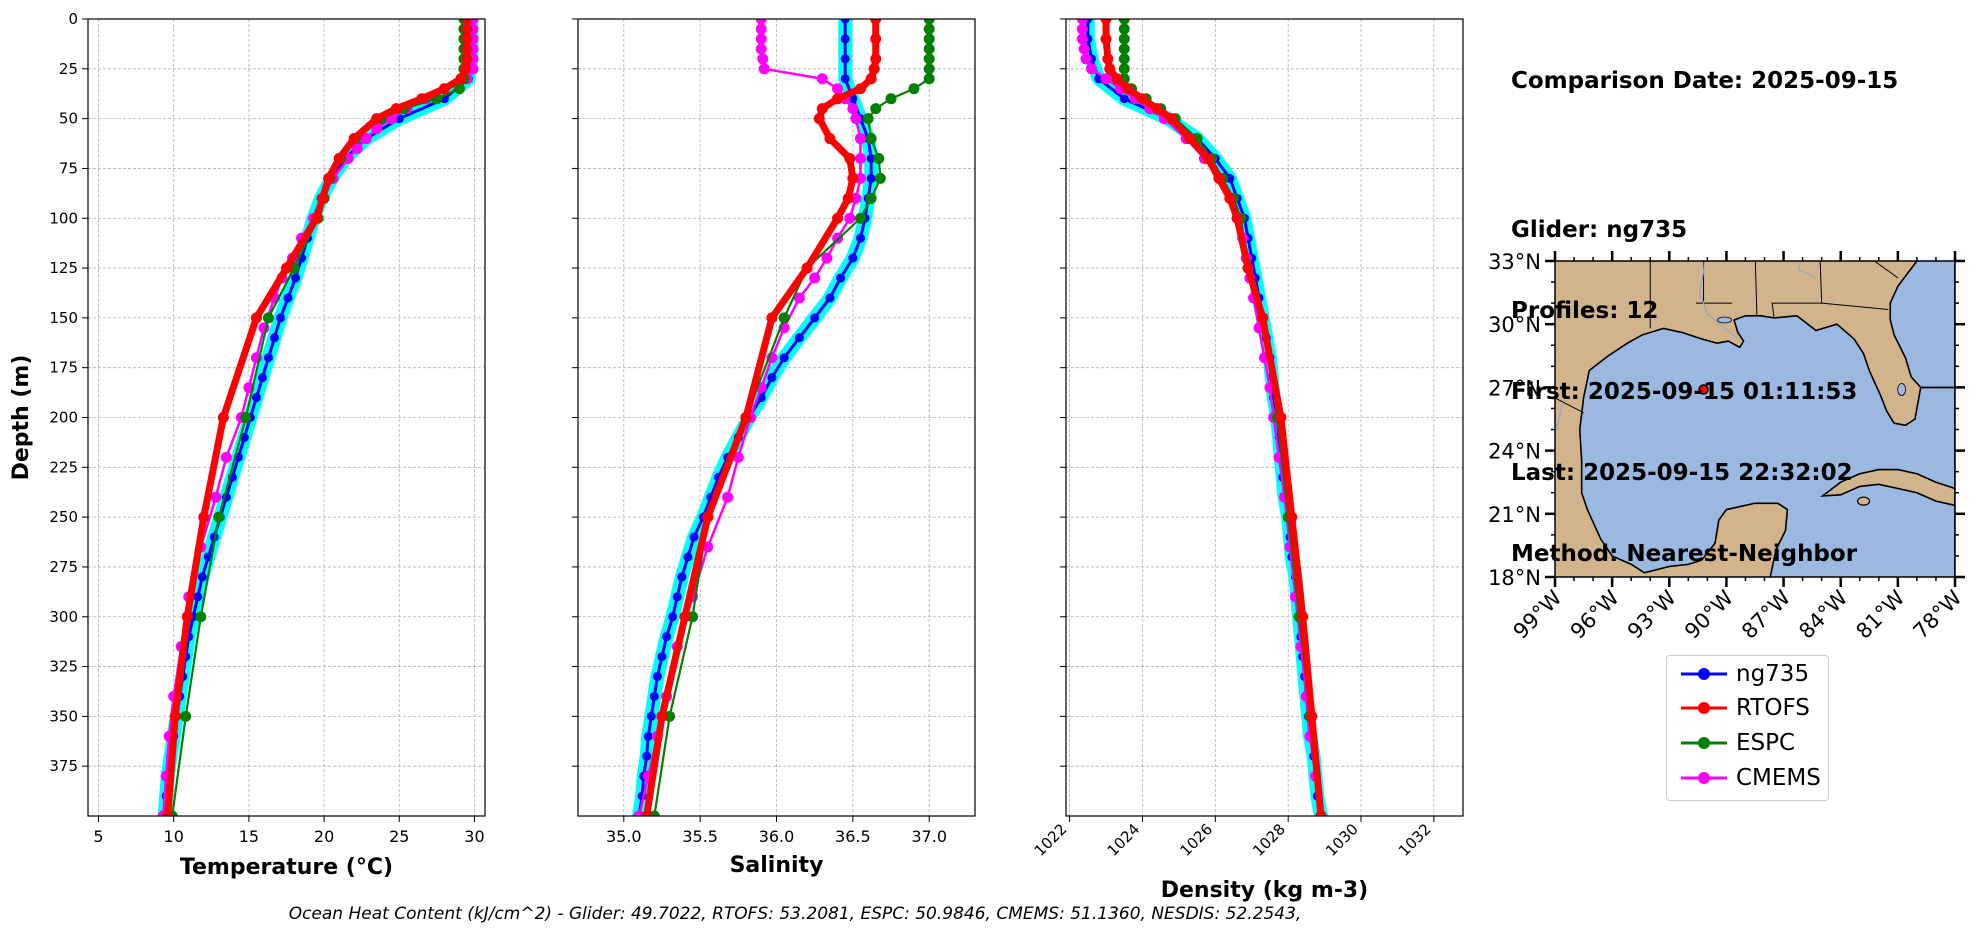 This screenshot has width=1987, height=934. What do you see at coordinates (1196, 840) in the screenshot?
I see `x-tick-label: 1026` at bounding box center [1196, 840].